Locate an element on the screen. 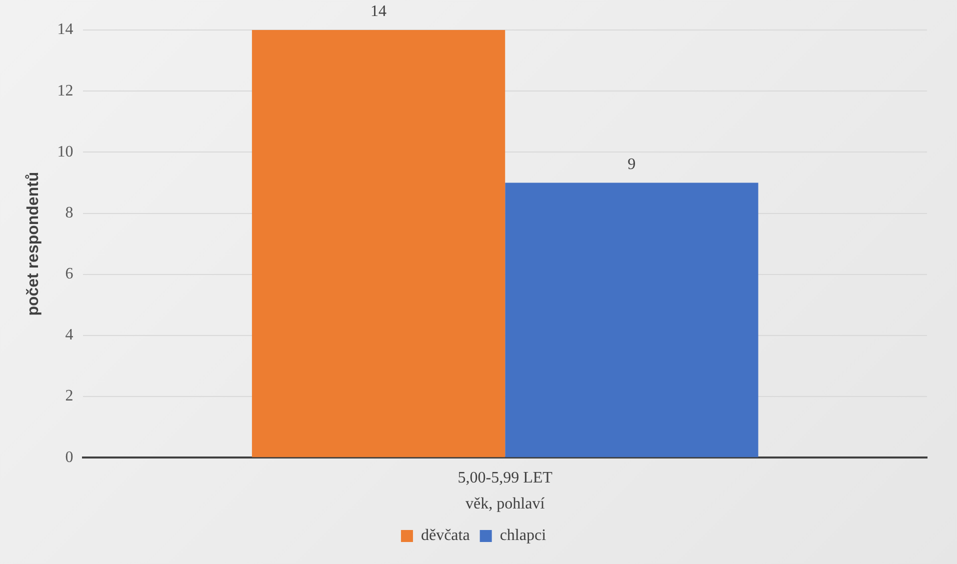 This screenshot has width=957, height=564. data-label: 9 is located at coordinates (632, 164).